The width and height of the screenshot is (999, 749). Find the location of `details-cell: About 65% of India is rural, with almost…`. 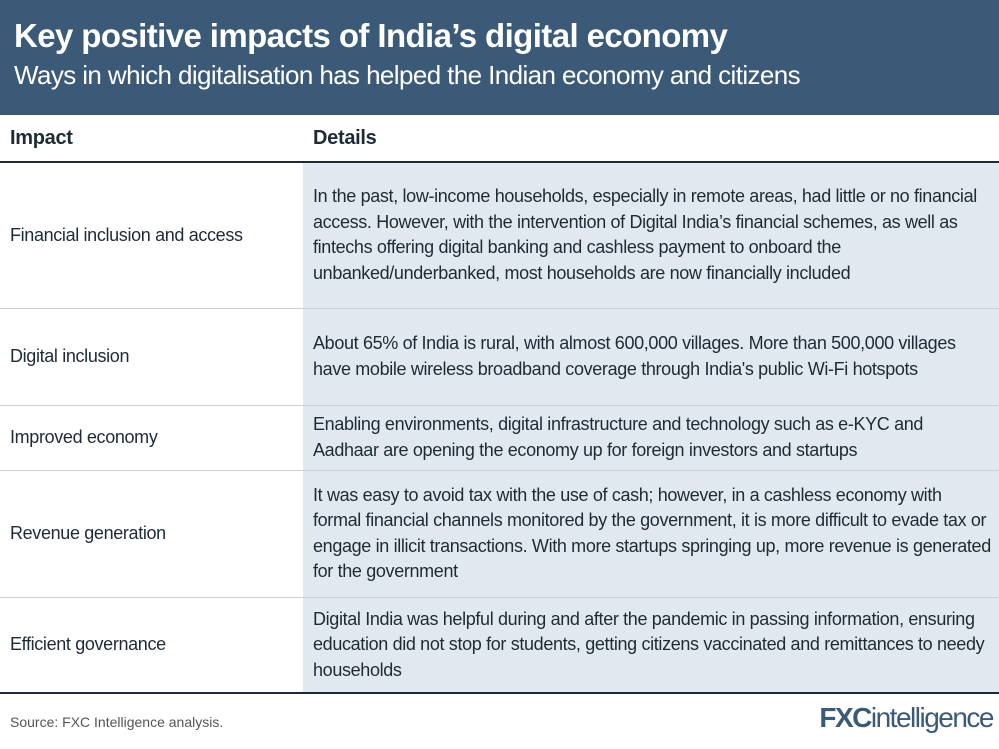

details-cell: About 65% of India is rural, with almost… is located at coordinates (651, 357).